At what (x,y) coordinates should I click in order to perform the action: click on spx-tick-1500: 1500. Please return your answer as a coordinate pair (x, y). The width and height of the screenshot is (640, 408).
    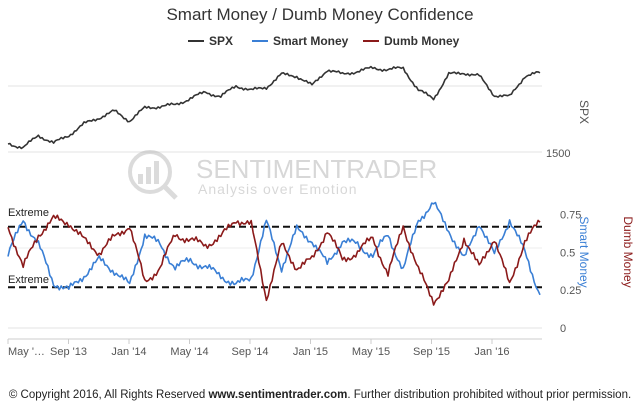
    Looking at the image, I should click on (558, 154).